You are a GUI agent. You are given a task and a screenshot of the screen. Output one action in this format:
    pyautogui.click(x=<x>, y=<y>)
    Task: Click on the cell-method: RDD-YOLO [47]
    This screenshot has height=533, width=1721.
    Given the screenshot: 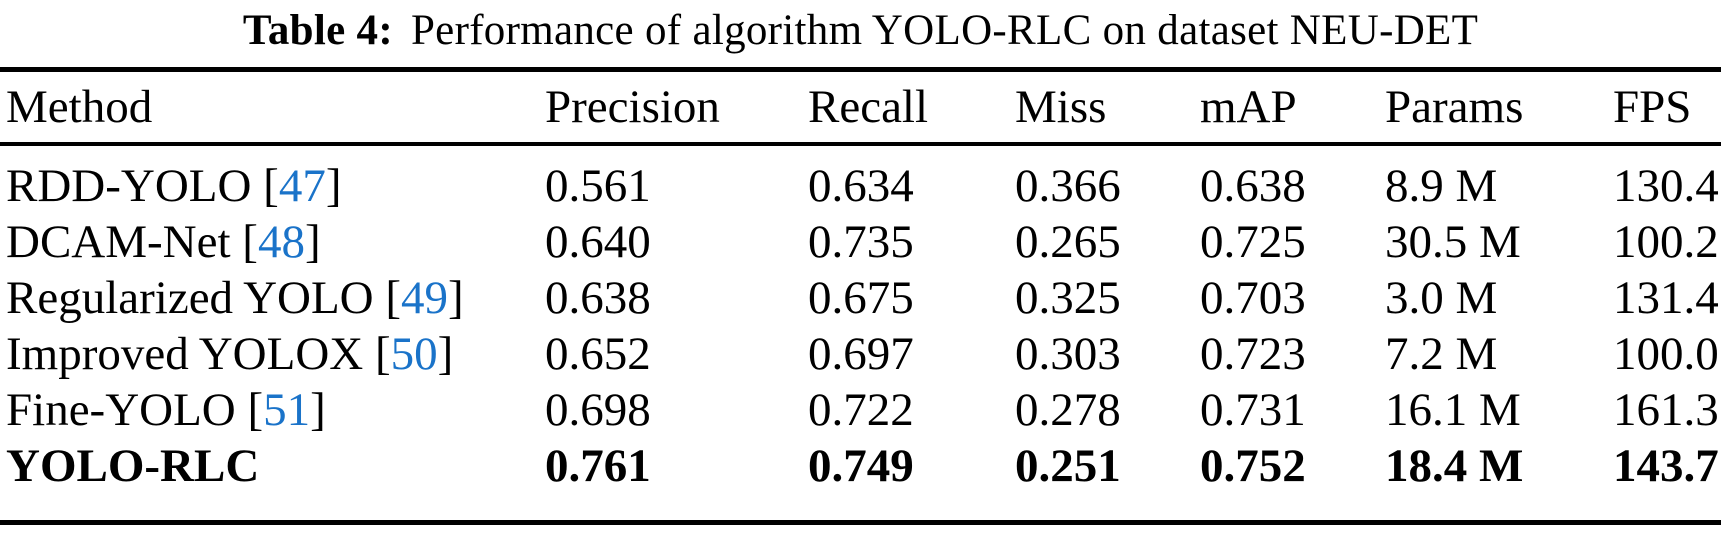 What is the action you would take?
    pyautogui.click(x=272, y=179)
    